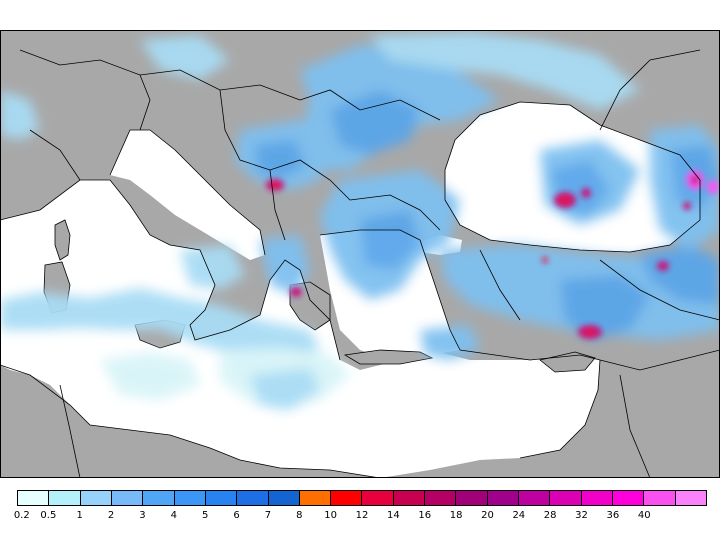 Image resolution: width=720 pixels, height=540 pixels. Describe the element at coordinates (572, 177) in the screenshot. I see `black-sea-coast` at that location.